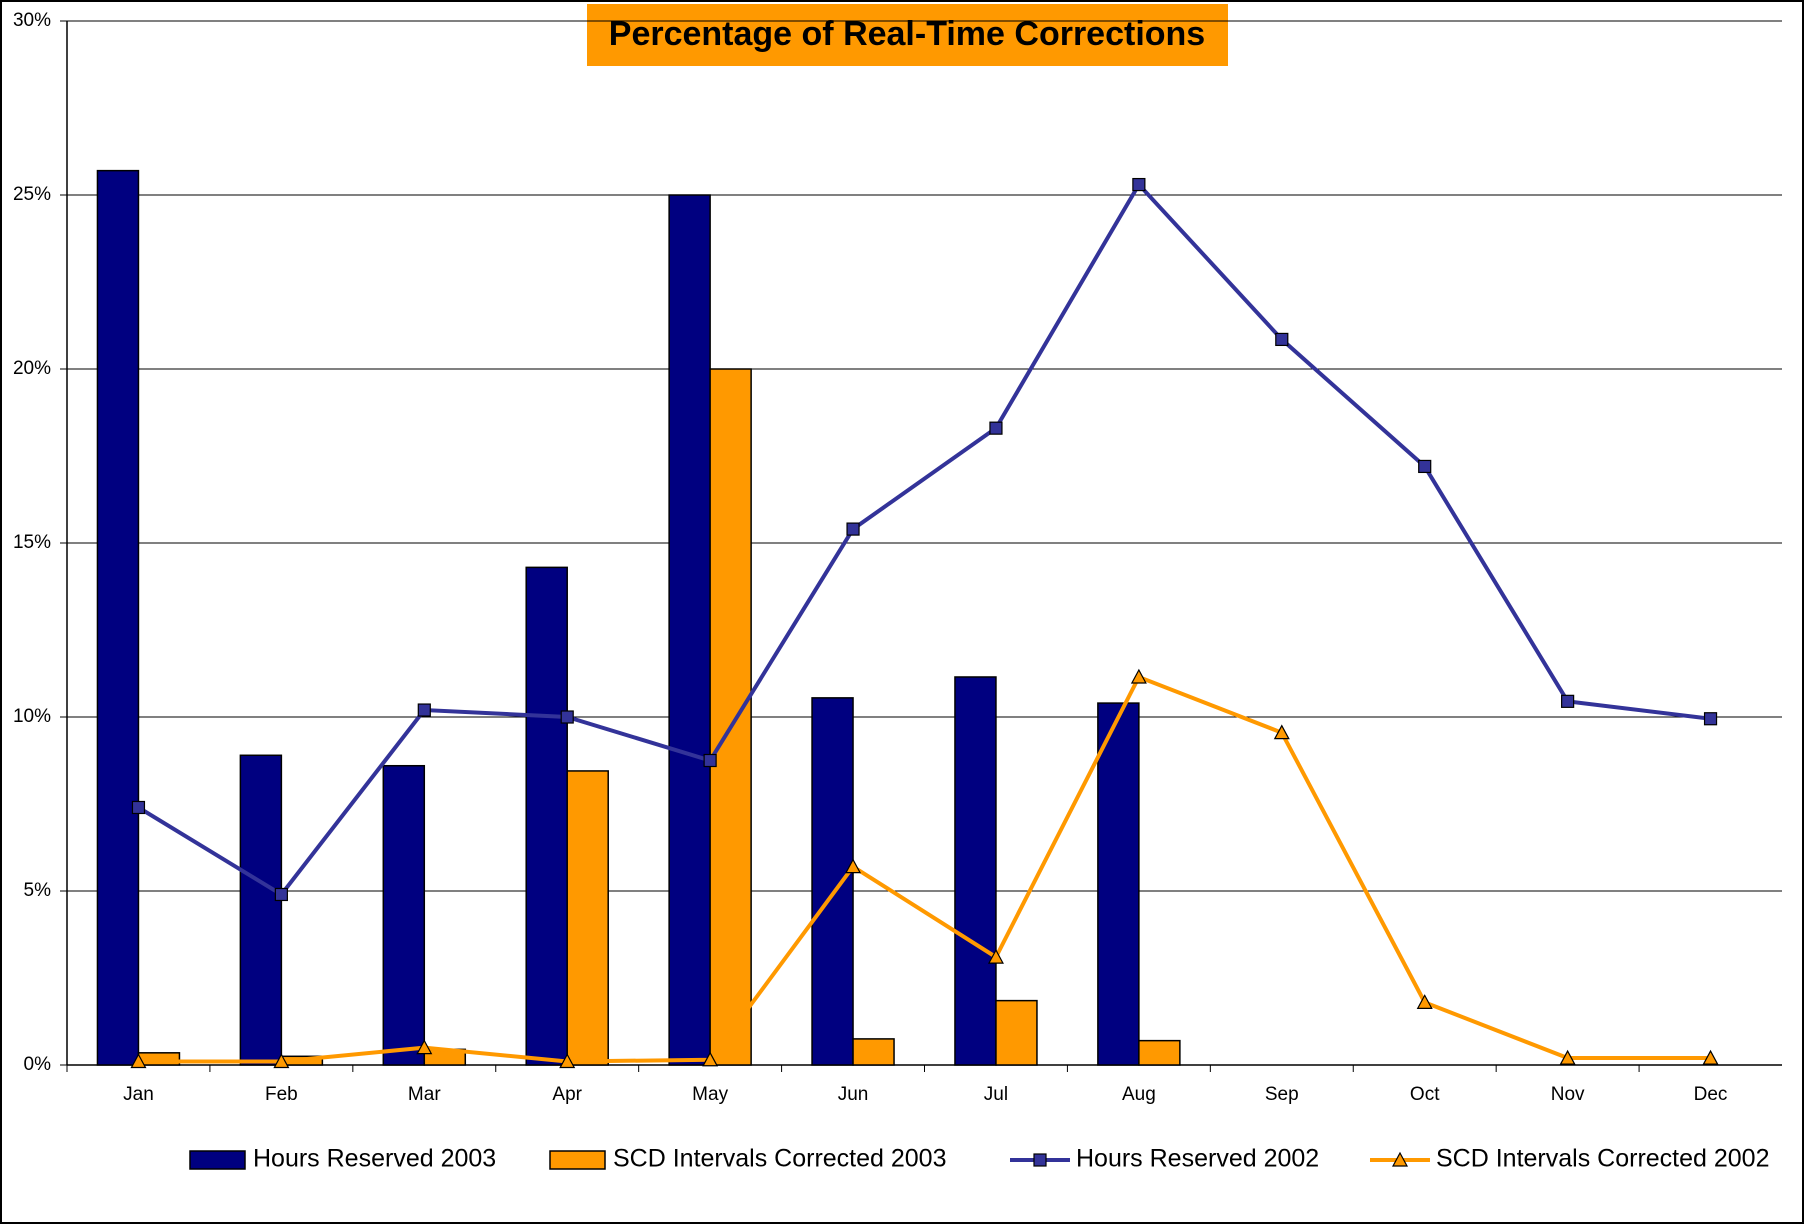  Describe the element at coordinates (1197, 1159) in the screenshot. I see `legend-label: Hours Reserved 2002` at that location.